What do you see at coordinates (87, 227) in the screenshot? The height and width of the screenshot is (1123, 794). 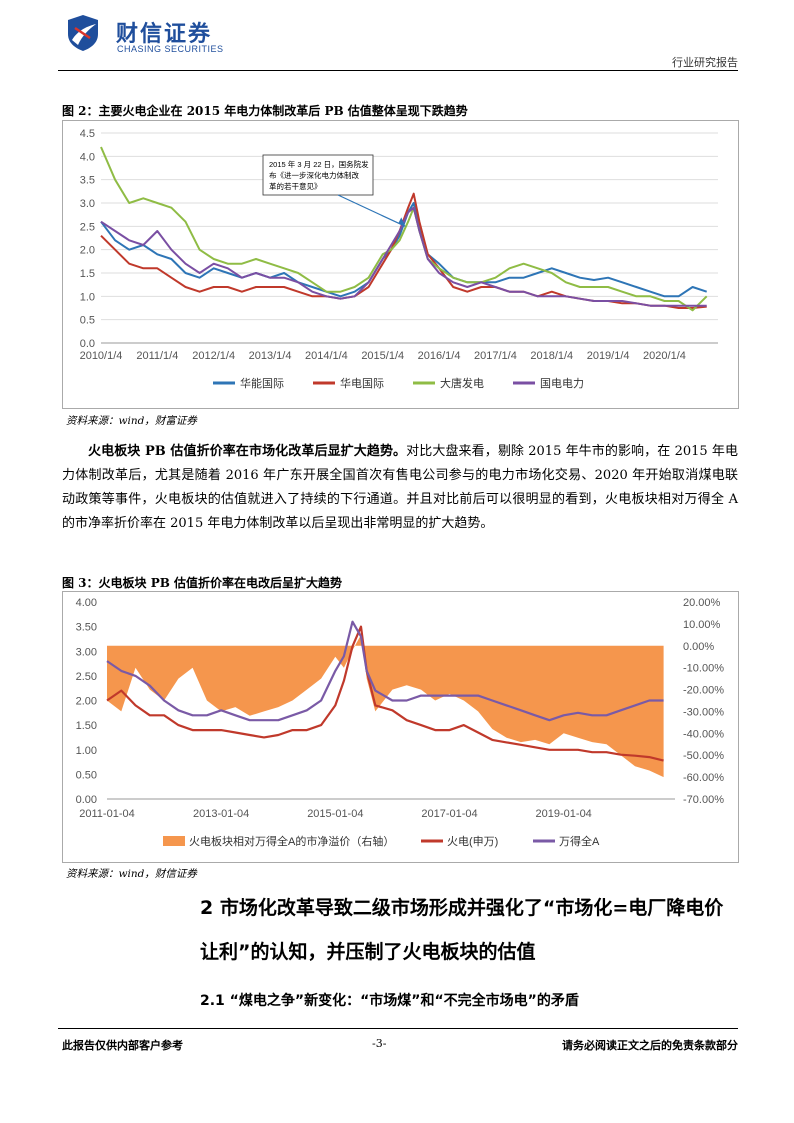 I see `chart1-y-tick-label: 2.5` at bounding box center [87, 227].